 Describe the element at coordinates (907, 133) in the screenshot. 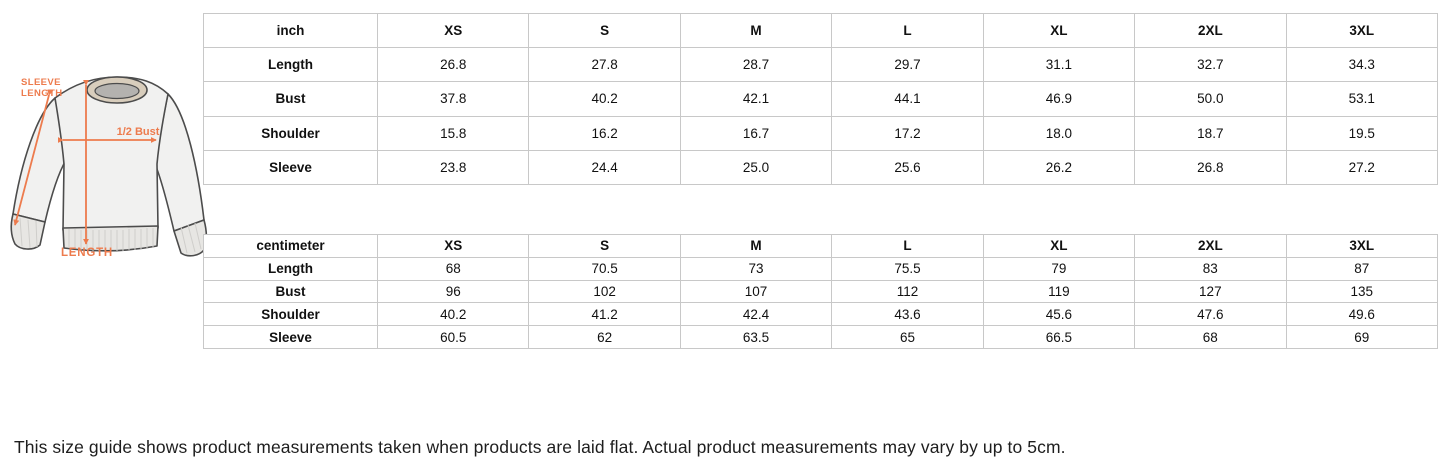

I see `measurement-value-cell: 17.2` at that location.